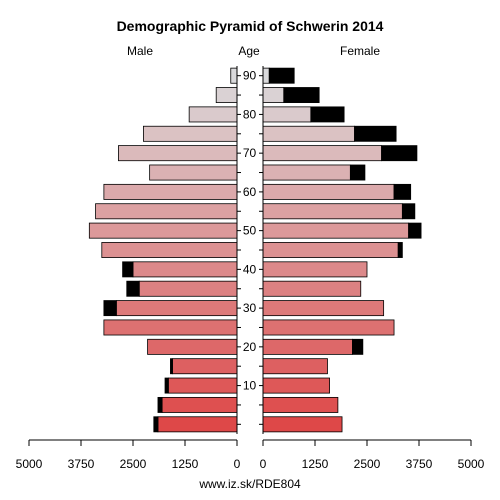  What do you see at coordinates (315, 464) in the screenshot?
I see `female-x-tick-label: 1250` at bounding box center [315, 464].